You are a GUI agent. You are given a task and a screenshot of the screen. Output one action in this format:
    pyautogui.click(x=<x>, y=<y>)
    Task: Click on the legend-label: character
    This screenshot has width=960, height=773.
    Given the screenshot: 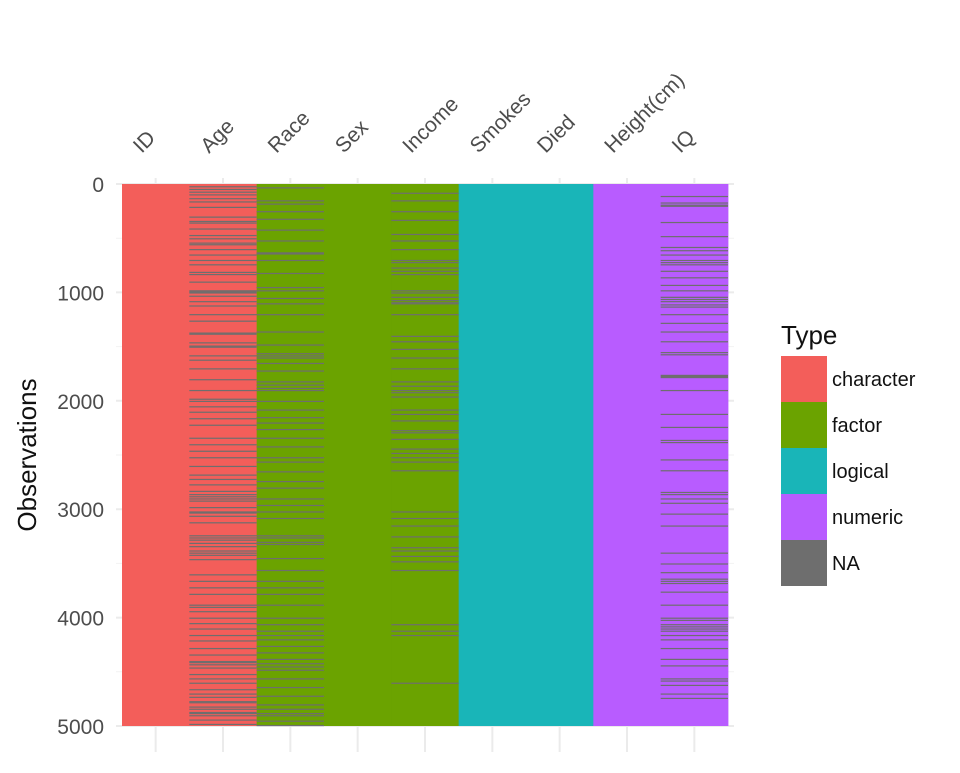 What is the action you would take?
    pyautogui.click(x=874, y=380)
    